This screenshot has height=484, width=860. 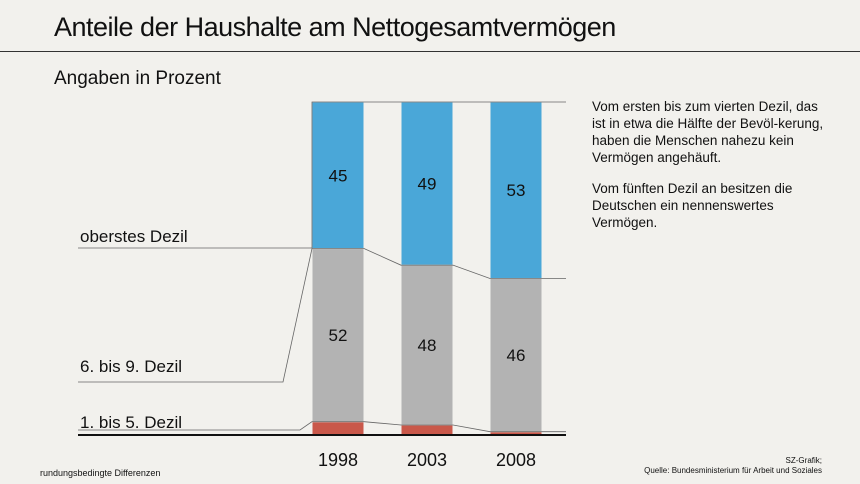 What do you see at coordinates (430, 51) in the screenshot?
I see `title-divider` at bounding box center [430, 51].